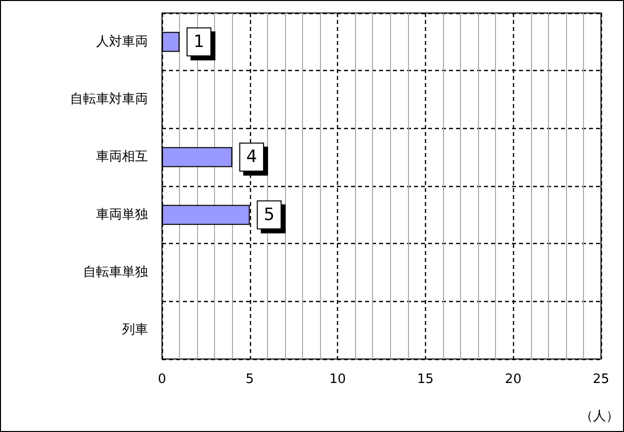  I want to click on x-tick-label: 25, so click(601, 379).